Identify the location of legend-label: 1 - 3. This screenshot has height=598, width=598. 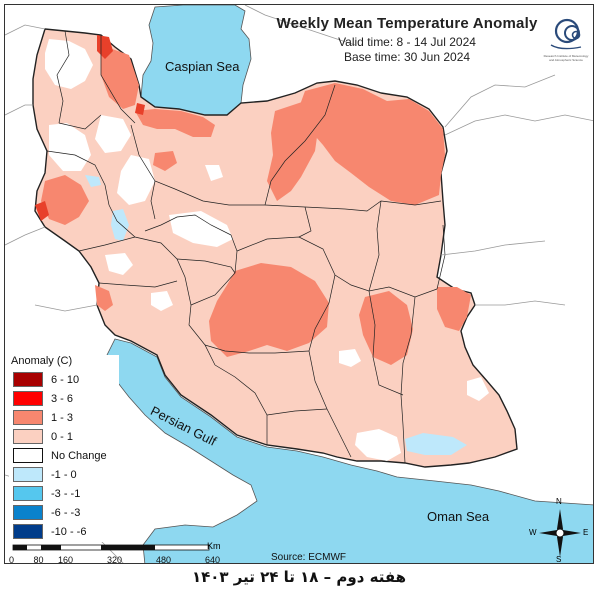
(62, 417).